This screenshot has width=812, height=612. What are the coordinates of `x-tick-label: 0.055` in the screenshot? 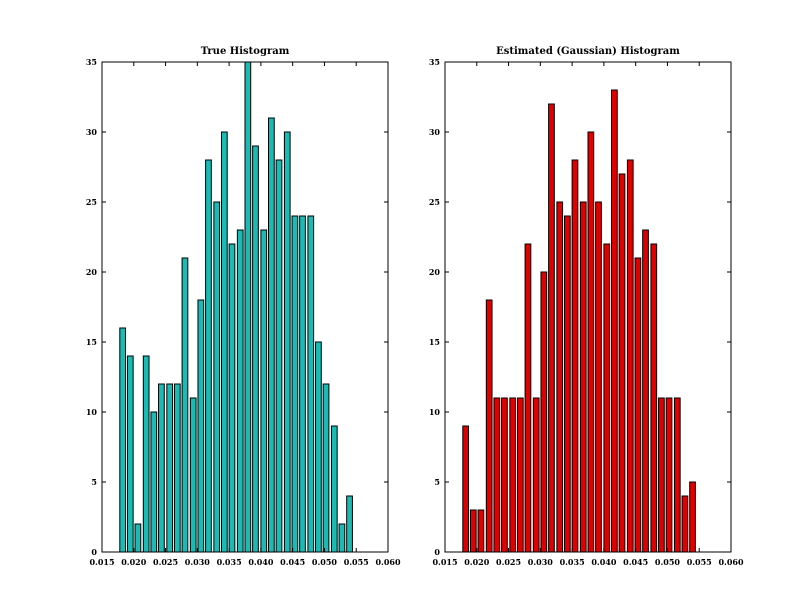 It's located at (699, 562).